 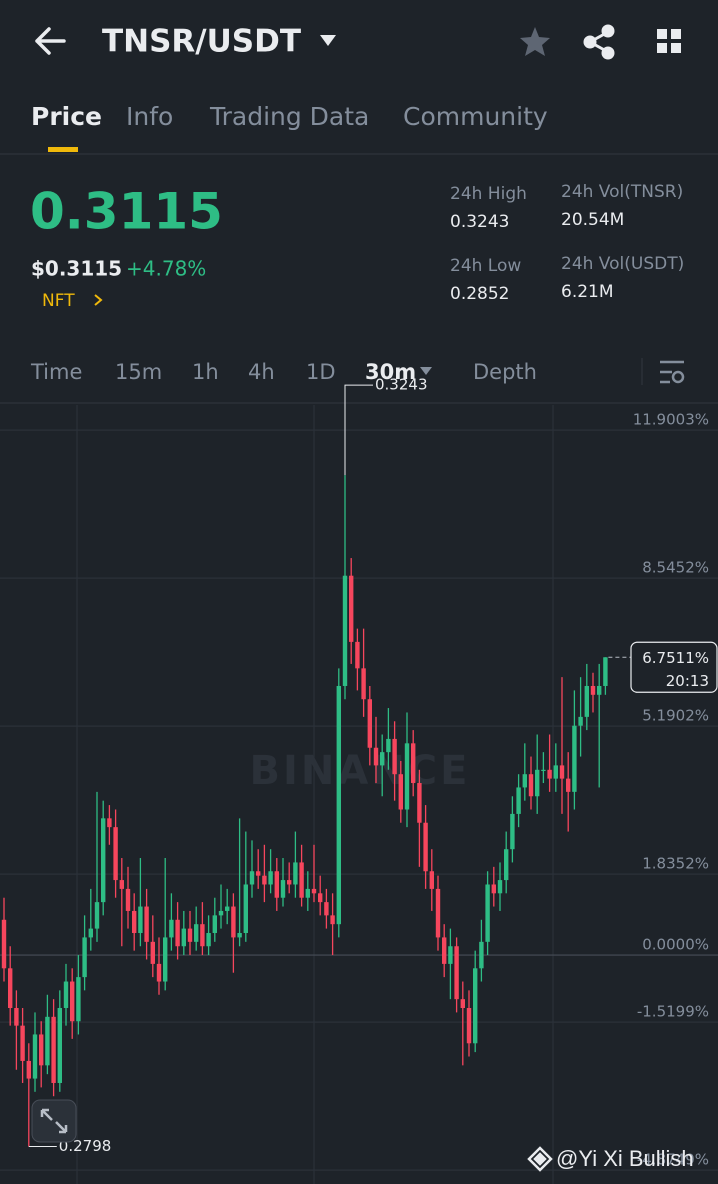 I want to click on back-arrow, so click(x=50, y=41).